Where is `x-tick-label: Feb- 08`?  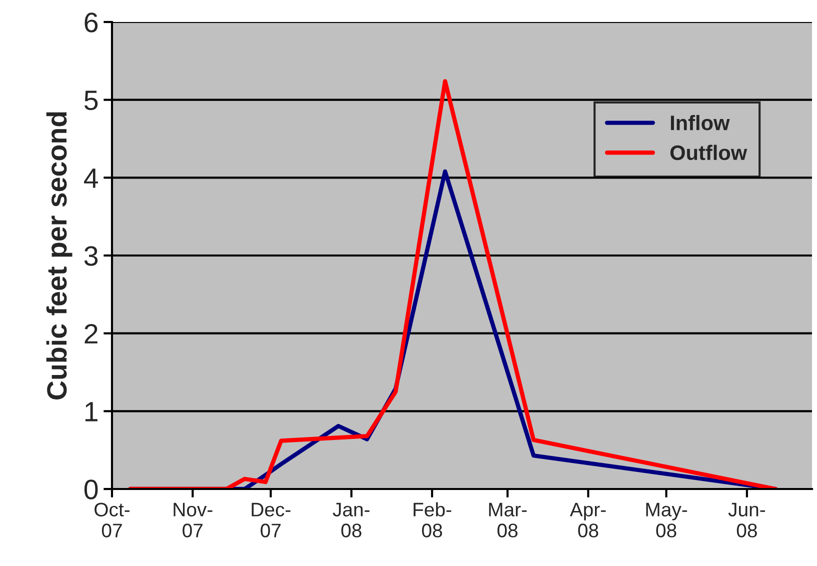
x-tick-label: Feb- 08 is located at coordinates (433, 520).